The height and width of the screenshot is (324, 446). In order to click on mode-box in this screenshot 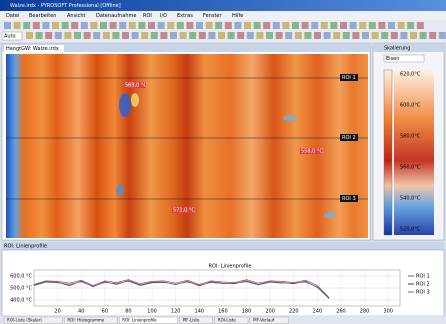, I will do `click(12, 36)`.